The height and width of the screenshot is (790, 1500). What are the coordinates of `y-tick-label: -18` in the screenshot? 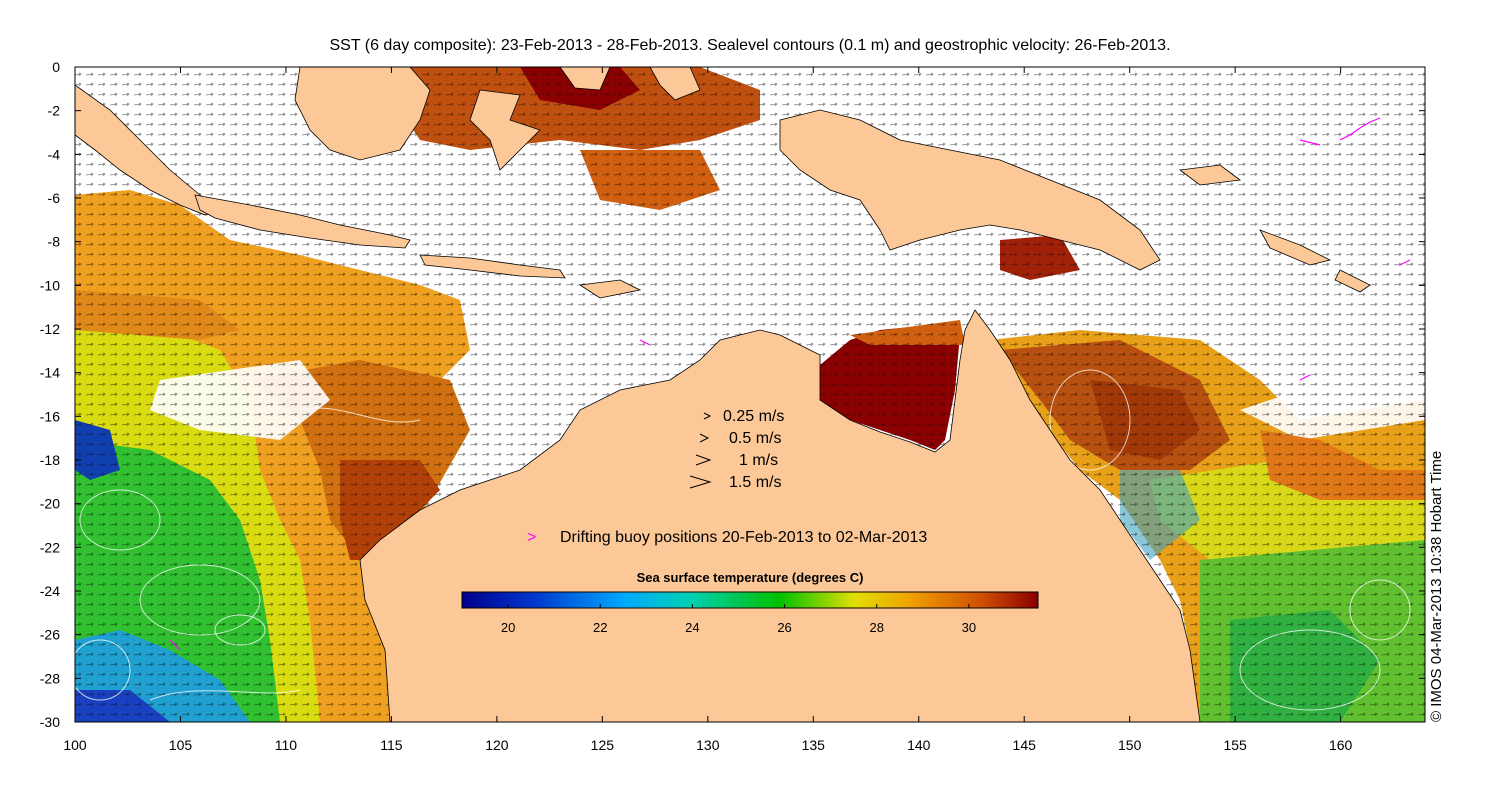 It's located at (50, 460).